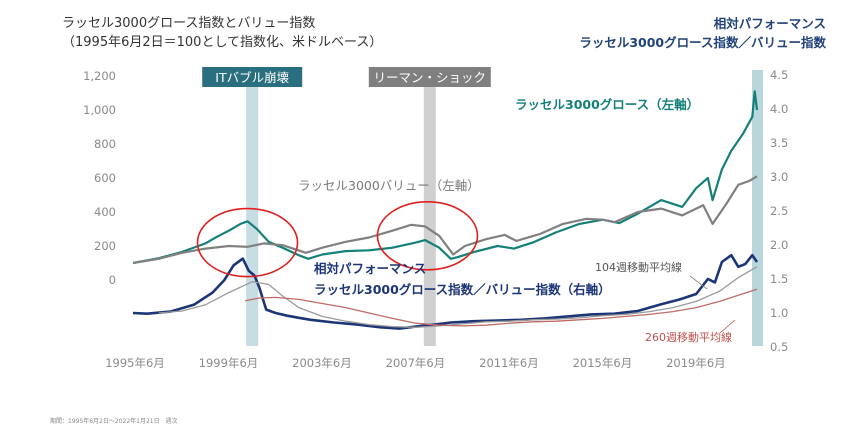 The image size is (852, 427). What do you see at coordinates (105, 212) in the screenshot?
I see `y-left-tick-label: 400` at bounding box center [105, 212].